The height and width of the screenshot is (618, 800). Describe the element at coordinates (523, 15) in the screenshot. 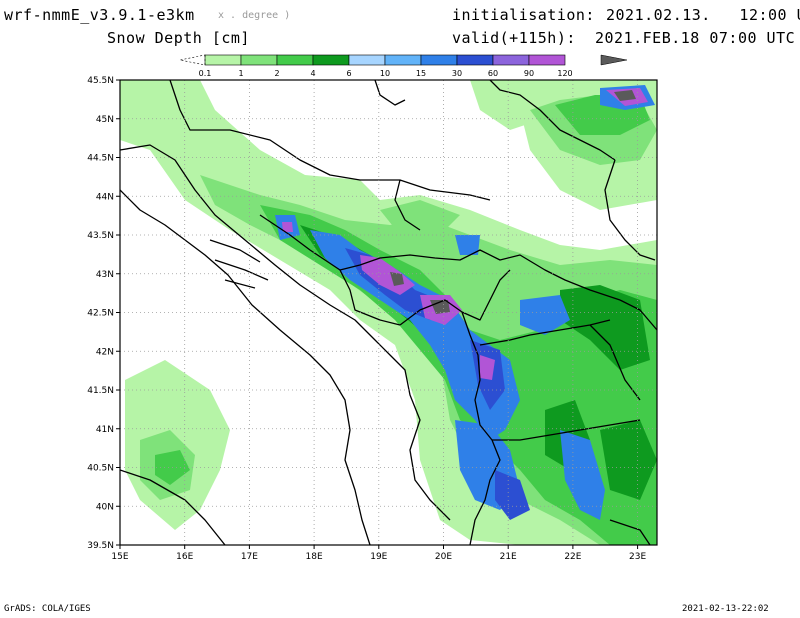

I see `init-label: initialisation:` at that location.